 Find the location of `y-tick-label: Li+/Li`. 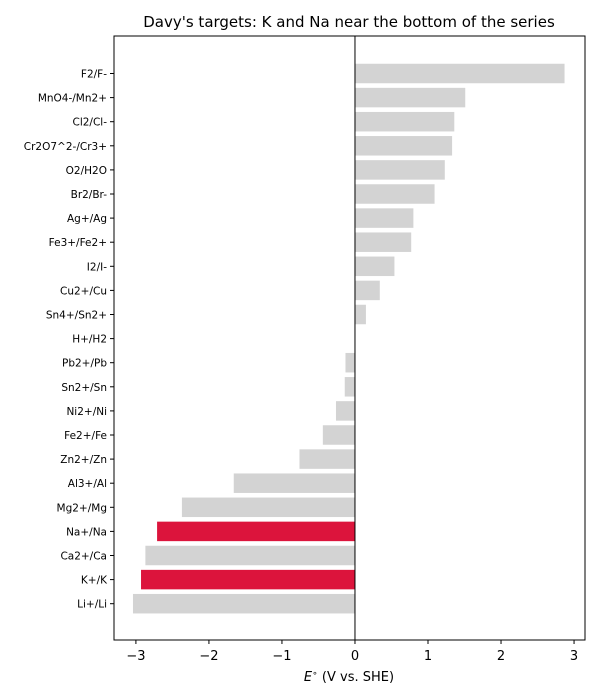

y-tick-label: Li+/Li is located at coordinates (92, 605).